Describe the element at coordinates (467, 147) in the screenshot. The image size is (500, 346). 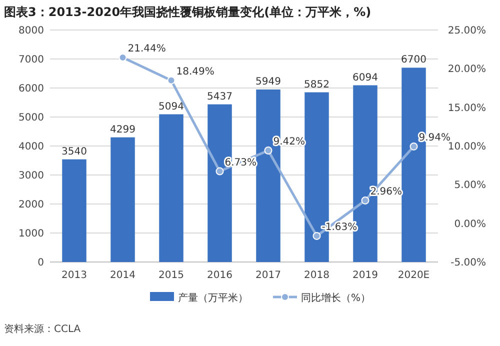
I see `y2-tick-label: 10.00%` at that location.